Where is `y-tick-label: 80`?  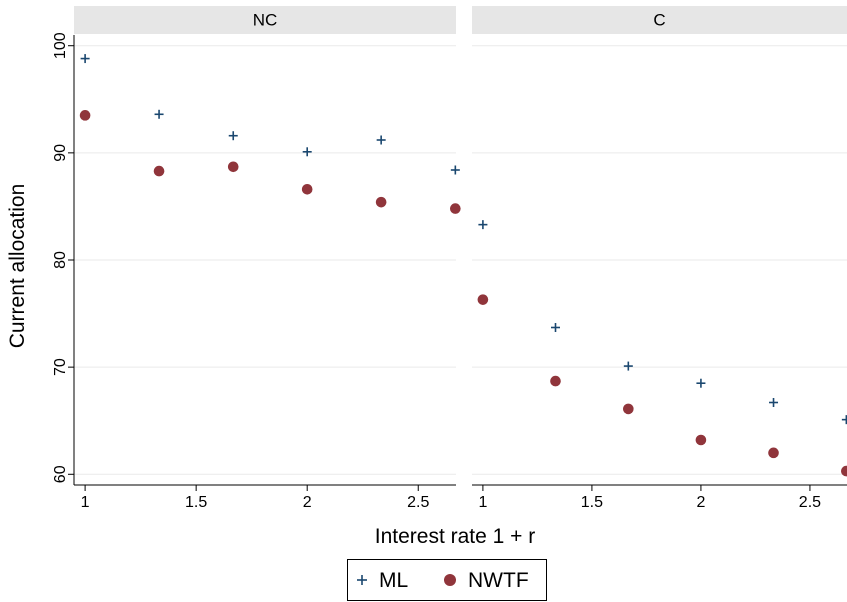
y-tick-label: 80 is located at coordinates (60, 260).